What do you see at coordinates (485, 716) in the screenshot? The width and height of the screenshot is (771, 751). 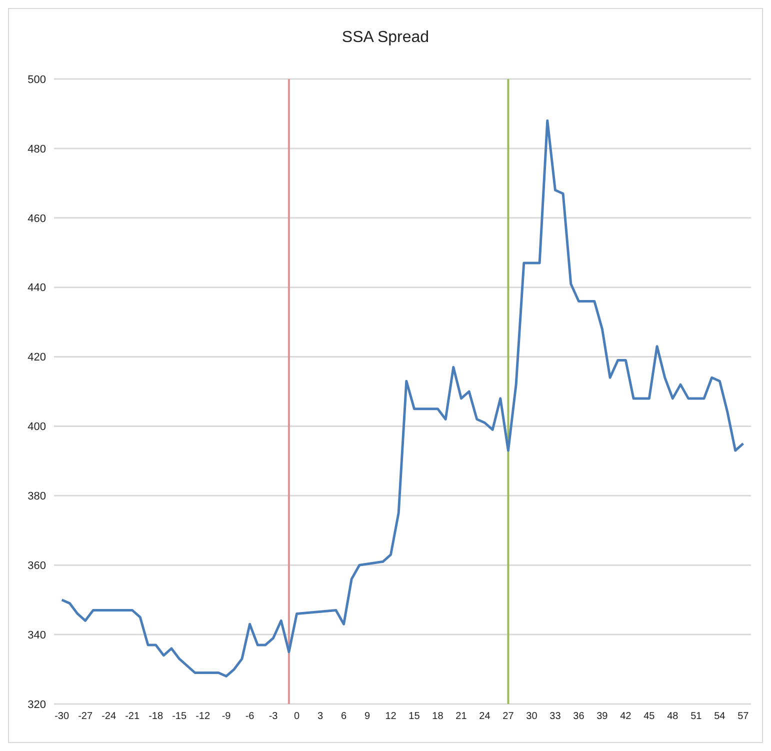 I see `x-tick-label: 24` at bounding box center [485, 716].